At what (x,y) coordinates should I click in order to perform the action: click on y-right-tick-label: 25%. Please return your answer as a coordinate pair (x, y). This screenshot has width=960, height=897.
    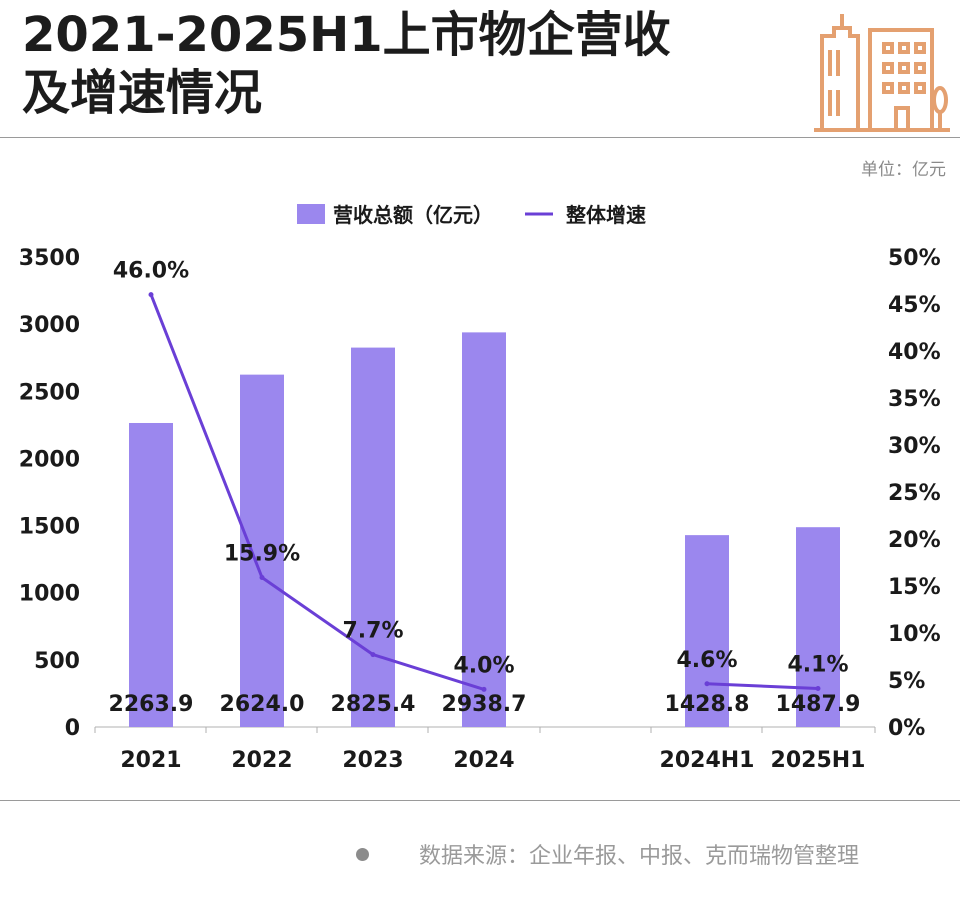
    Looking at the image, I should click on (914, 493).